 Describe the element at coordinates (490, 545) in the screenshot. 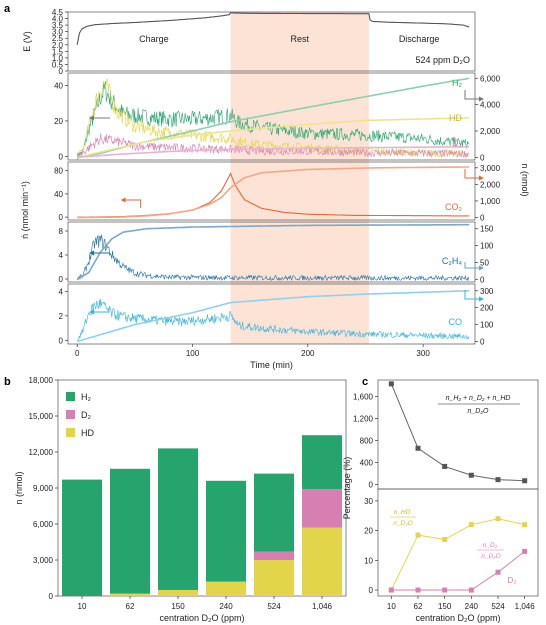

I see `d2-ratio-numerator: n_D₂` at that location.